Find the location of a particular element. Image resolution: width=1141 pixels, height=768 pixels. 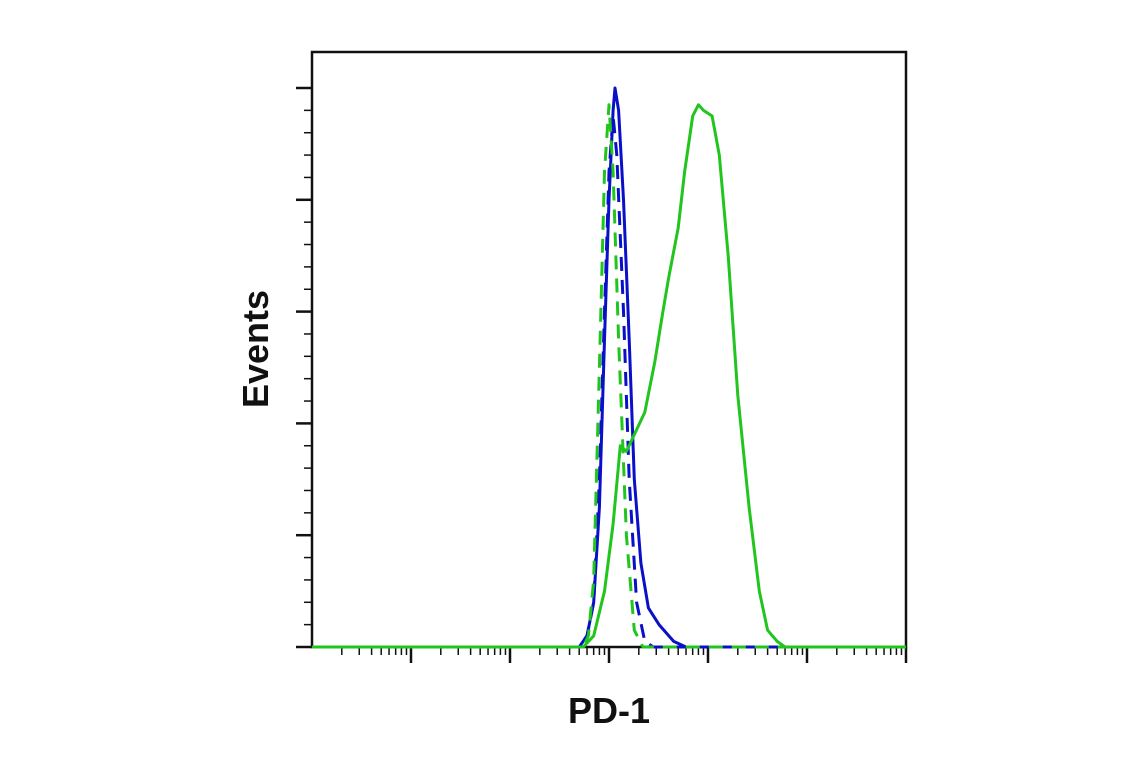

y-axis-label: Events is located at coordinates (255, 349).